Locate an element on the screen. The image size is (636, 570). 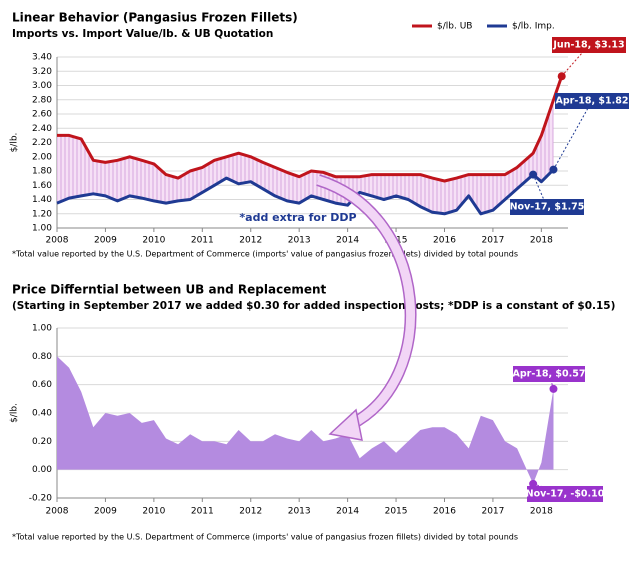
x-tick-label: 2015 is located at coordinates (396, 512).